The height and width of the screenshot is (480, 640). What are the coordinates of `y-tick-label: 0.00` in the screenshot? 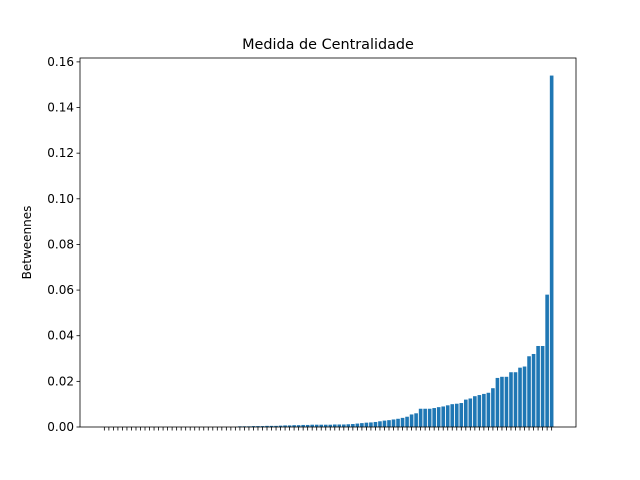 It's located at (60, 427).